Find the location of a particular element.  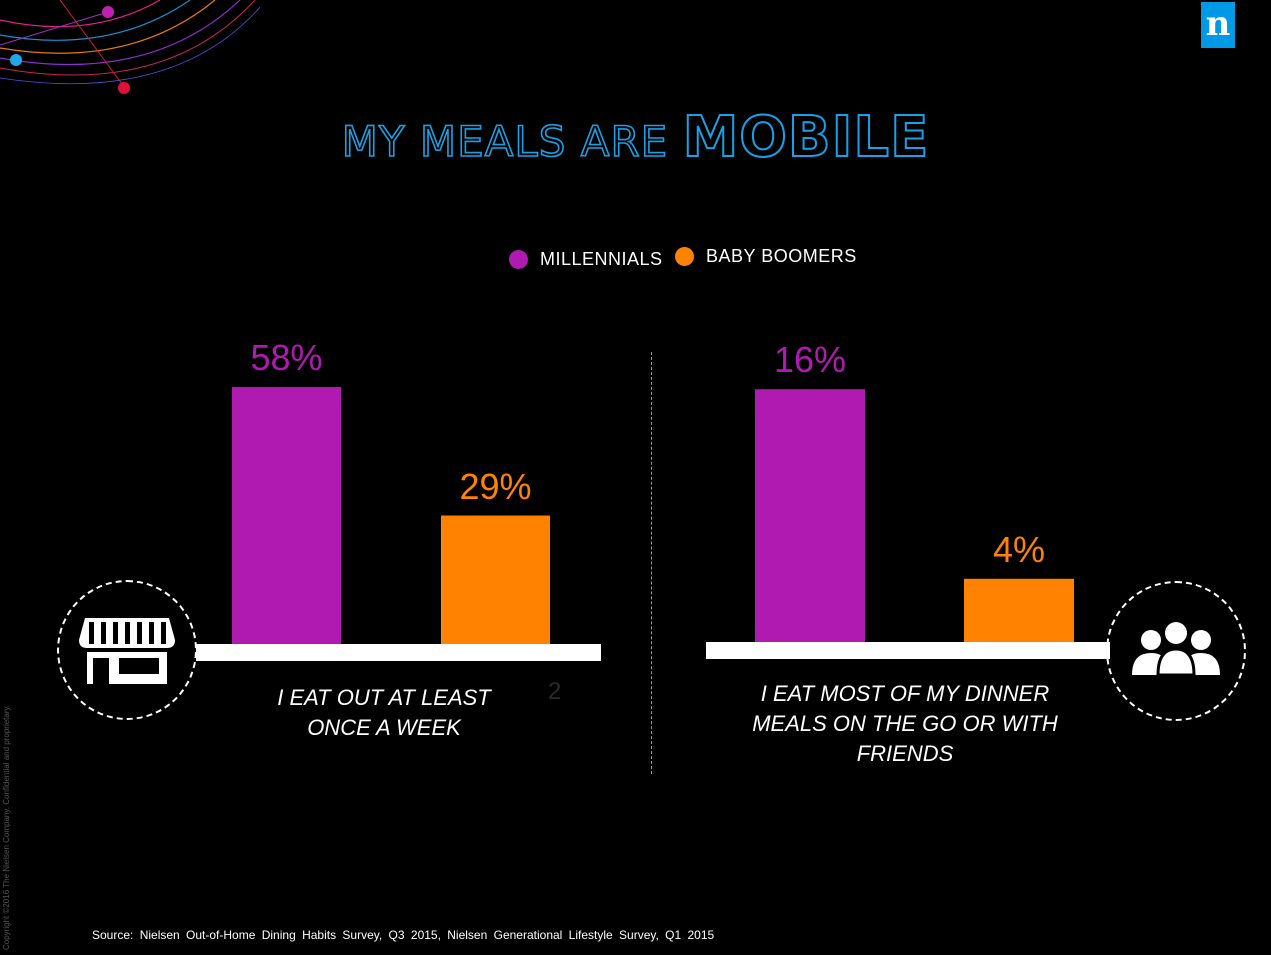

title-part-1: MY MEALS ARE is located at coordinates (512, 141).